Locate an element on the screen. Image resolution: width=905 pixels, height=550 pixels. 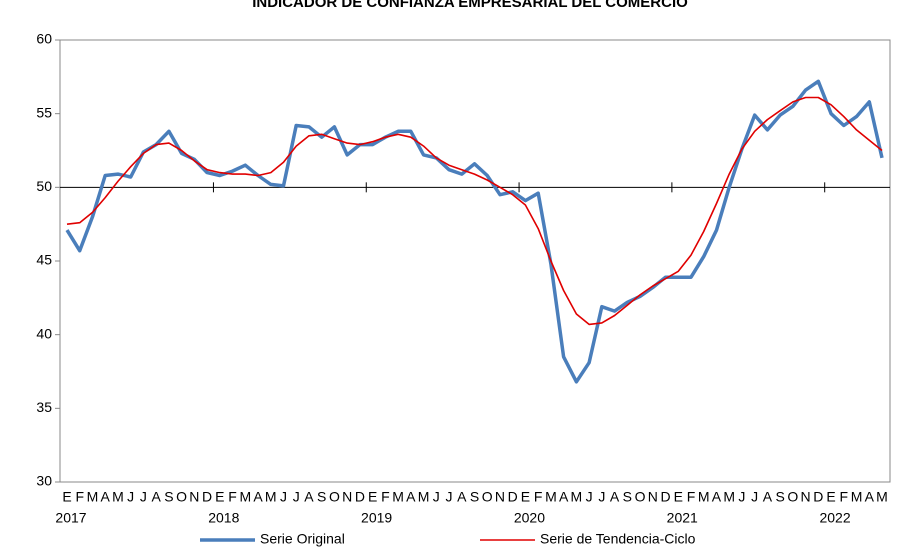
y-tick-label: 60 is located at coordinates (44, 39).